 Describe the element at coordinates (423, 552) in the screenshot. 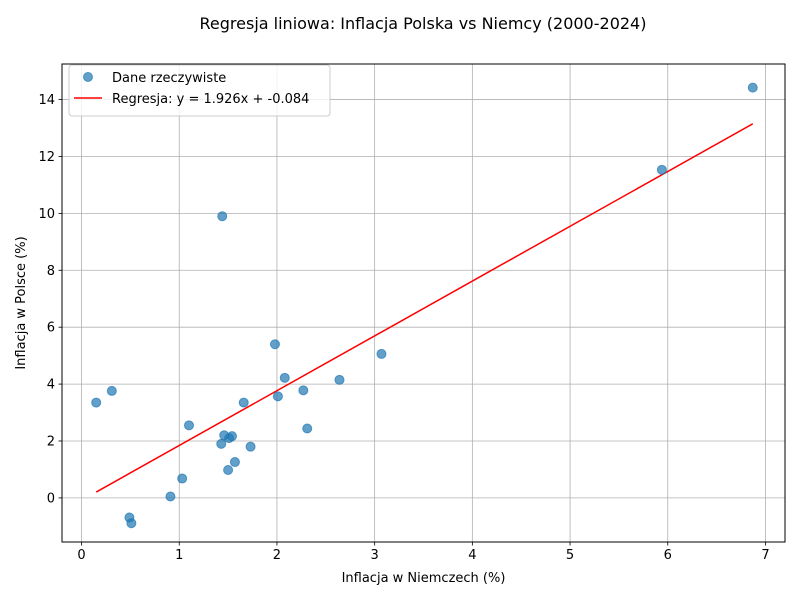

I see `x-axis-ticks: 0 1 2 3 4 5 6 7` at that location.